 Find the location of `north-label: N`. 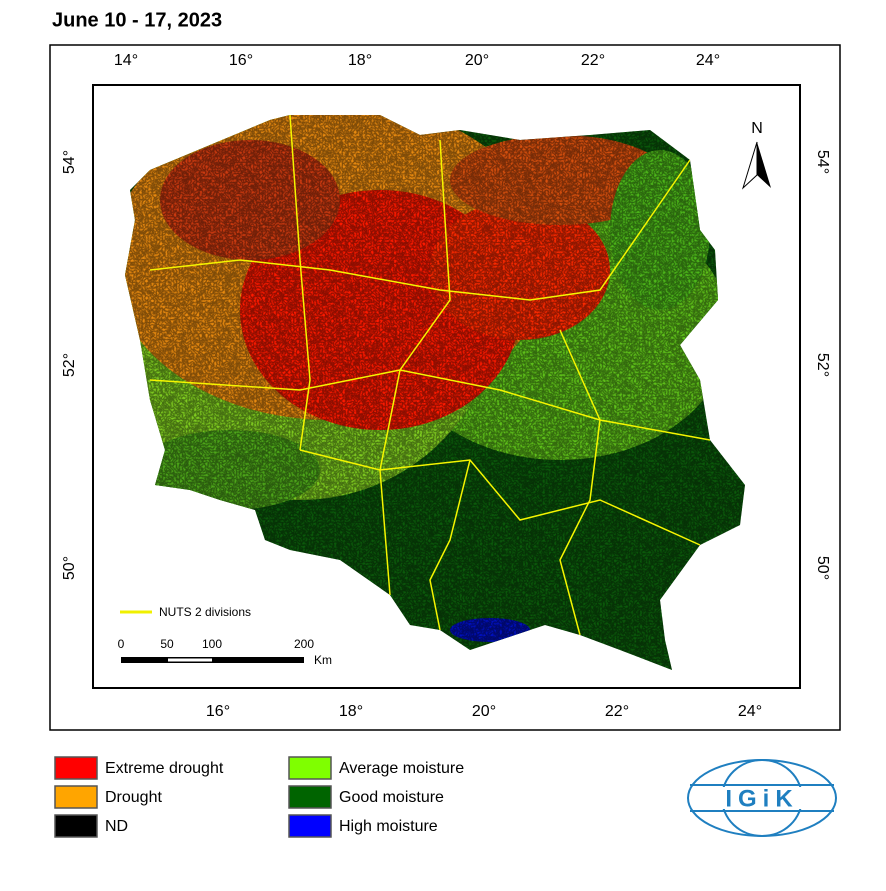

north-label: N is located at coordinates (757, 128).